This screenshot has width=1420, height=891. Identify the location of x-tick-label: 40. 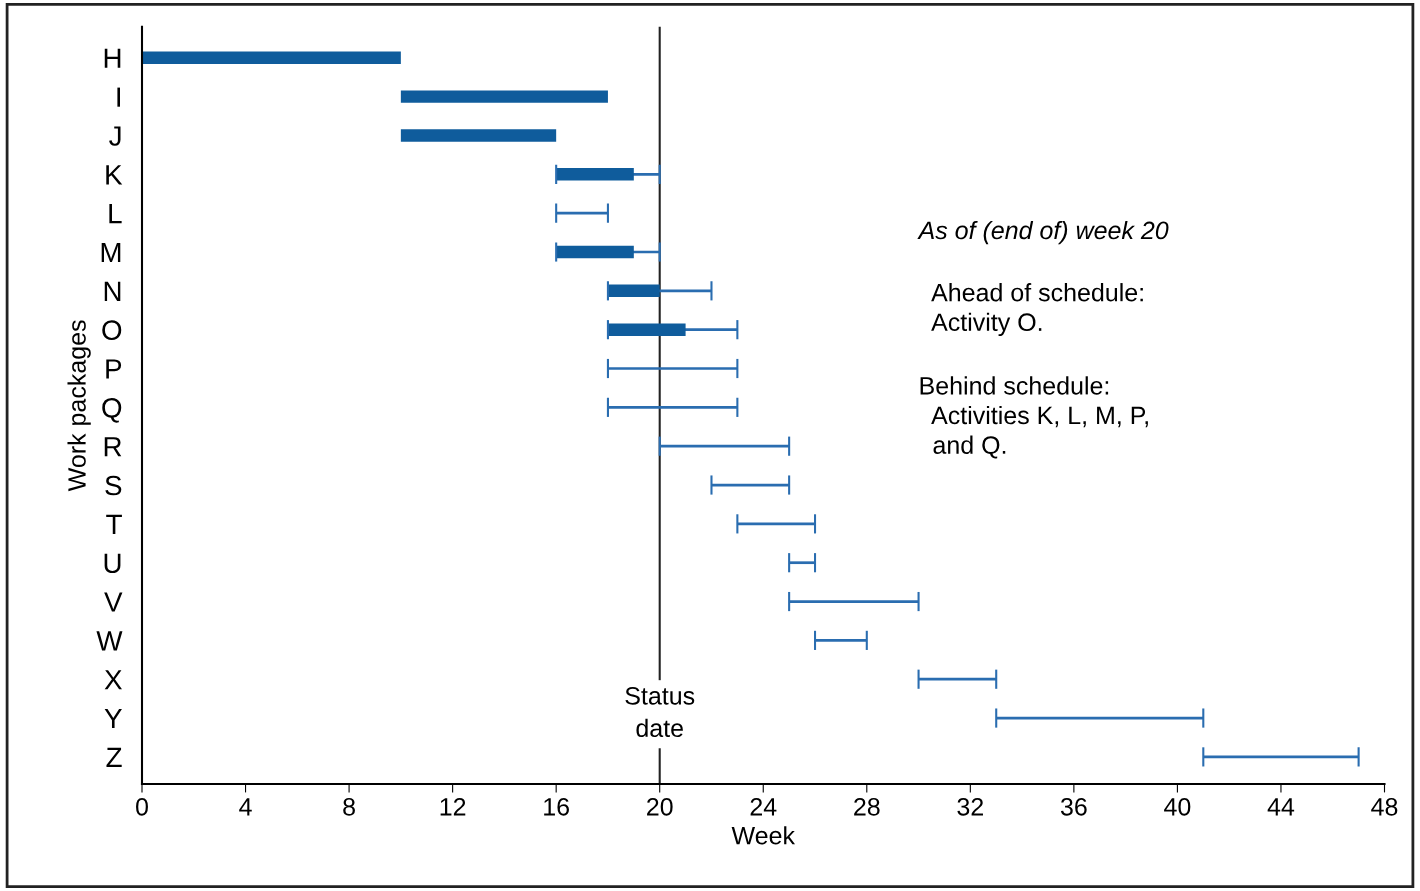
(1177, 806).